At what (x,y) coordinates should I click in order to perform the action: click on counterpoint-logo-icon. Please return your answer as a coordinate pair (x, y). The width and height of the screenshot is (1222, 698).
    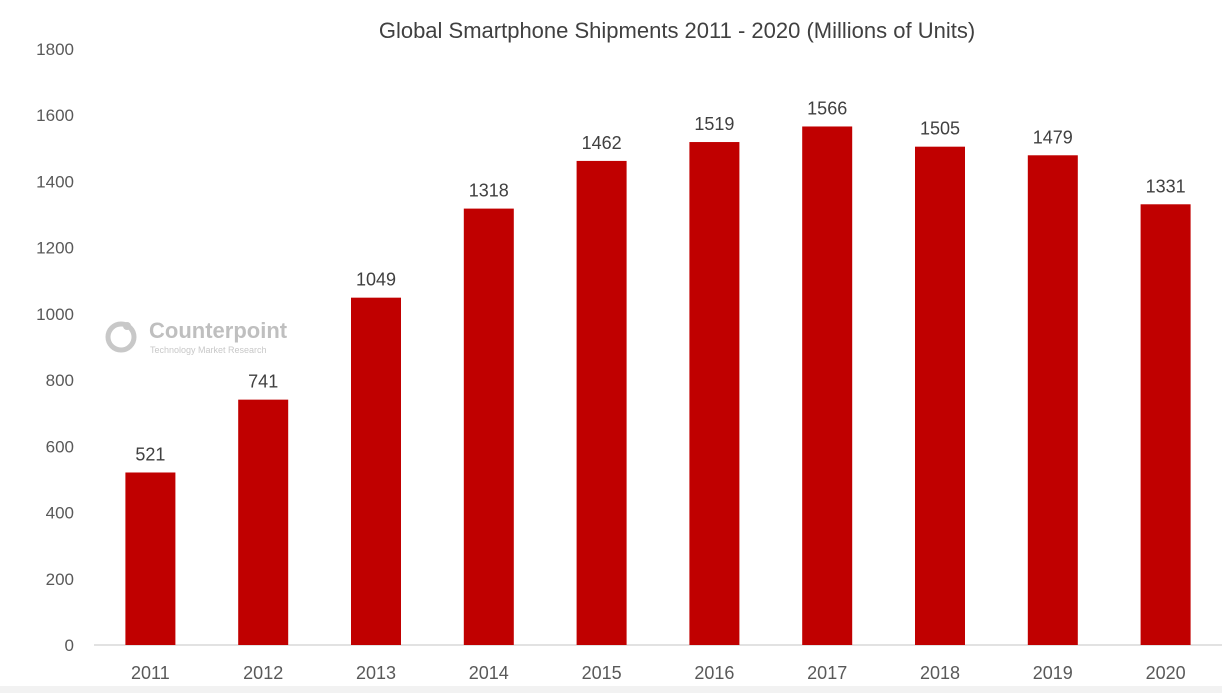
    Looking at the image, I should click on (121, 337).